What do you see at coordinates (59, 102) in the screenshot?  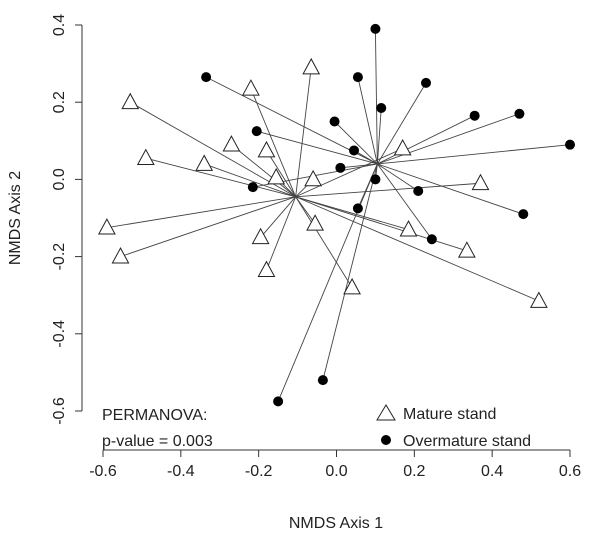 I see `y-tick-label: 0.2` at bounding box center [59, 102].